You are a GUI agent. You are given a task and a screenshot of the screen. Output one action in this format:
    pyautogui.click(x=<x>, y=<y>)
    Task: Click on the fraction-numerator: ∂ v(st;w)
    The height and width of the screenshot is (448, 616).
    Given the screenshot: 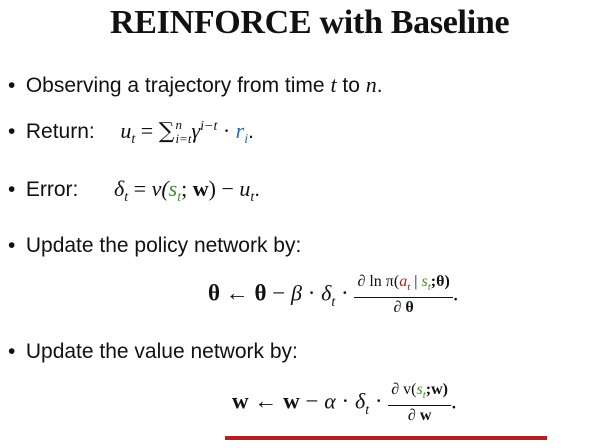 What is the action you would take?
    pyautogui.click(x=419, y=392)
    